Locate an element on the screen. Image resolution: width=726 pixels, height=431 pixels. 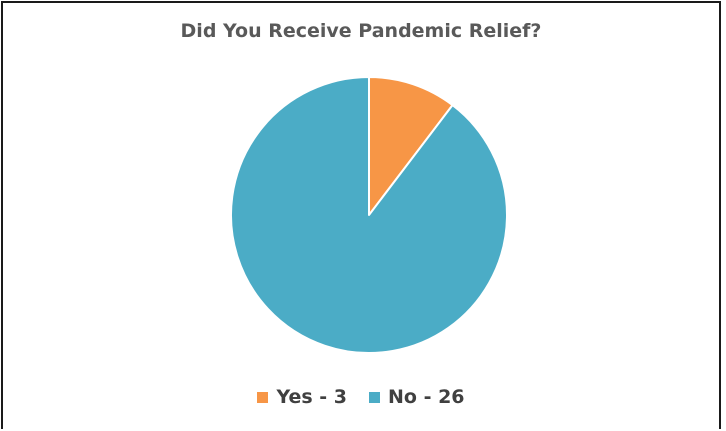
legend-swatch-yes is located at coordinates (263, 397).